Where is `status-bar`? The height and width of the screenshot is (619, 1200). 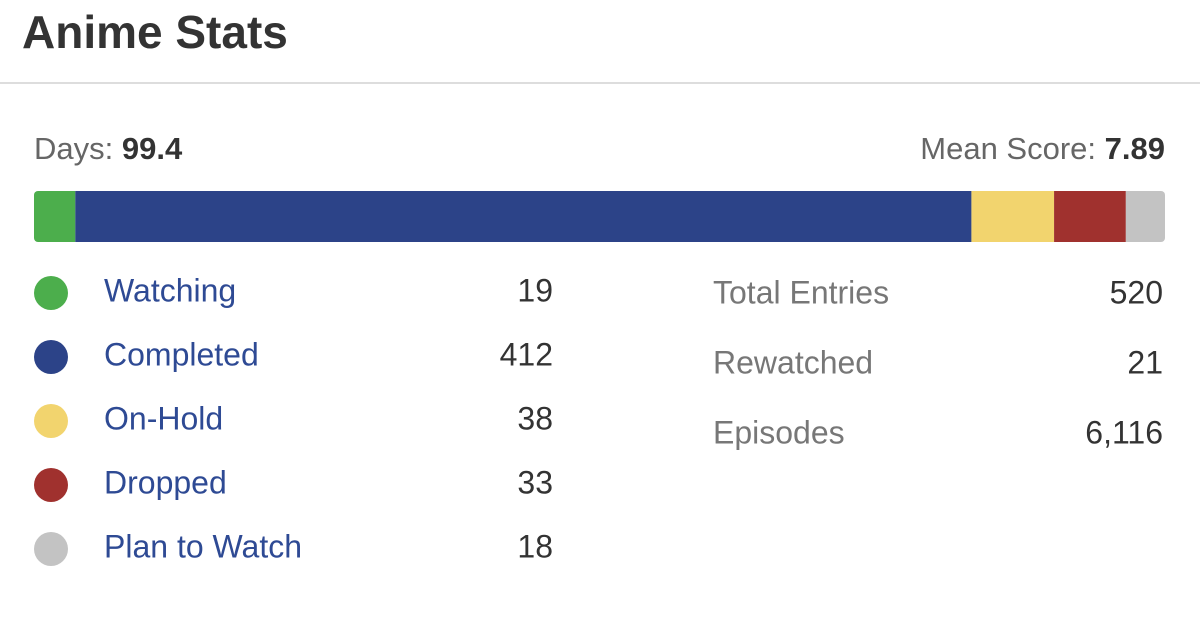 status-bar is located at coordinates (599, 216).